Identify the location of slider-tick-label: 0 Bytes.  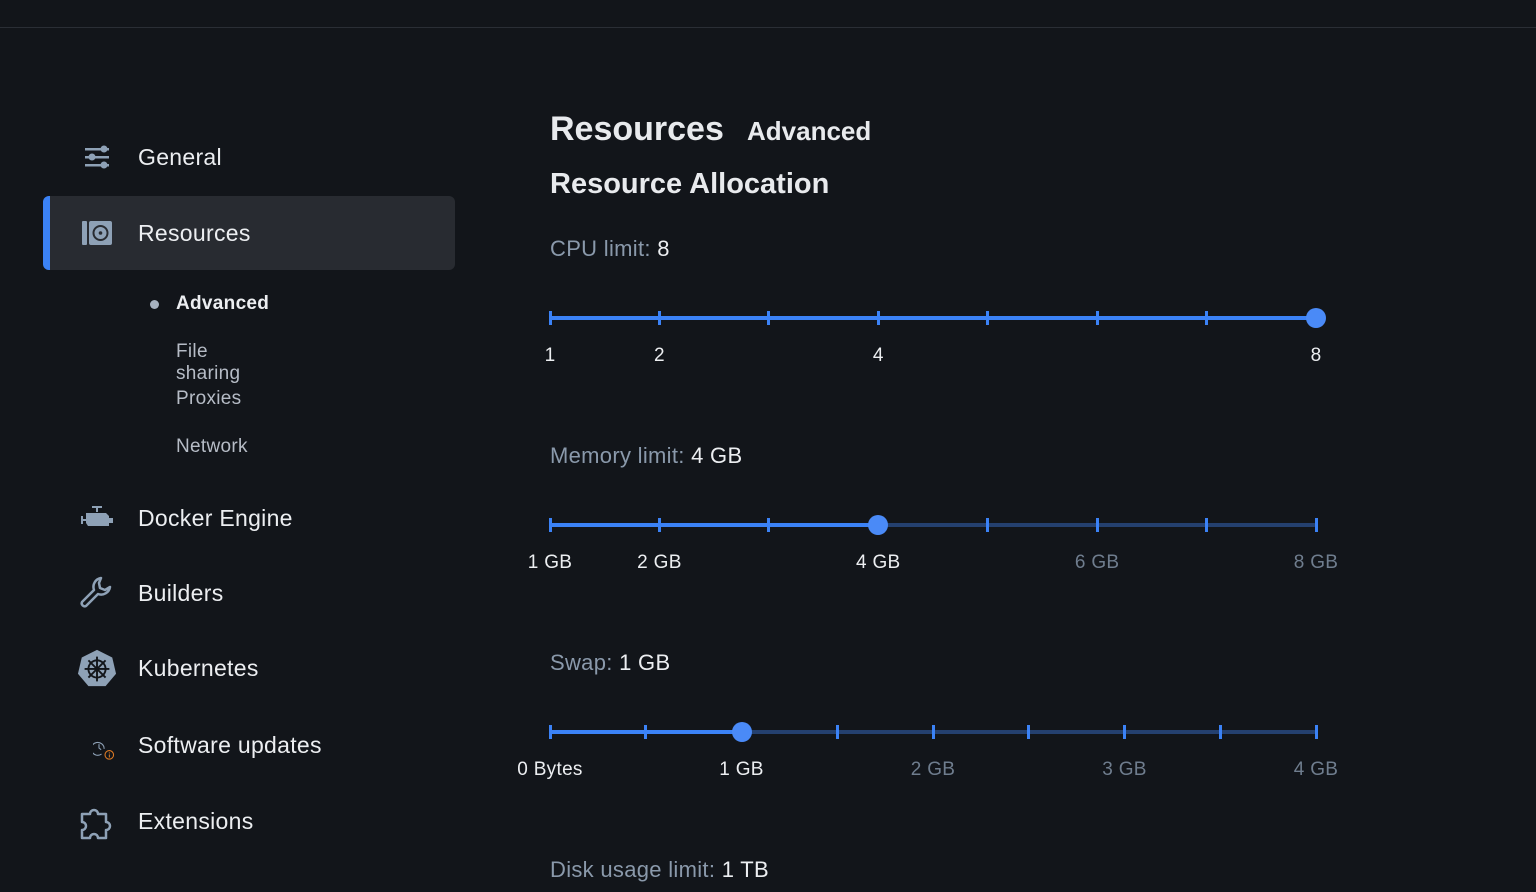
(550, 769).